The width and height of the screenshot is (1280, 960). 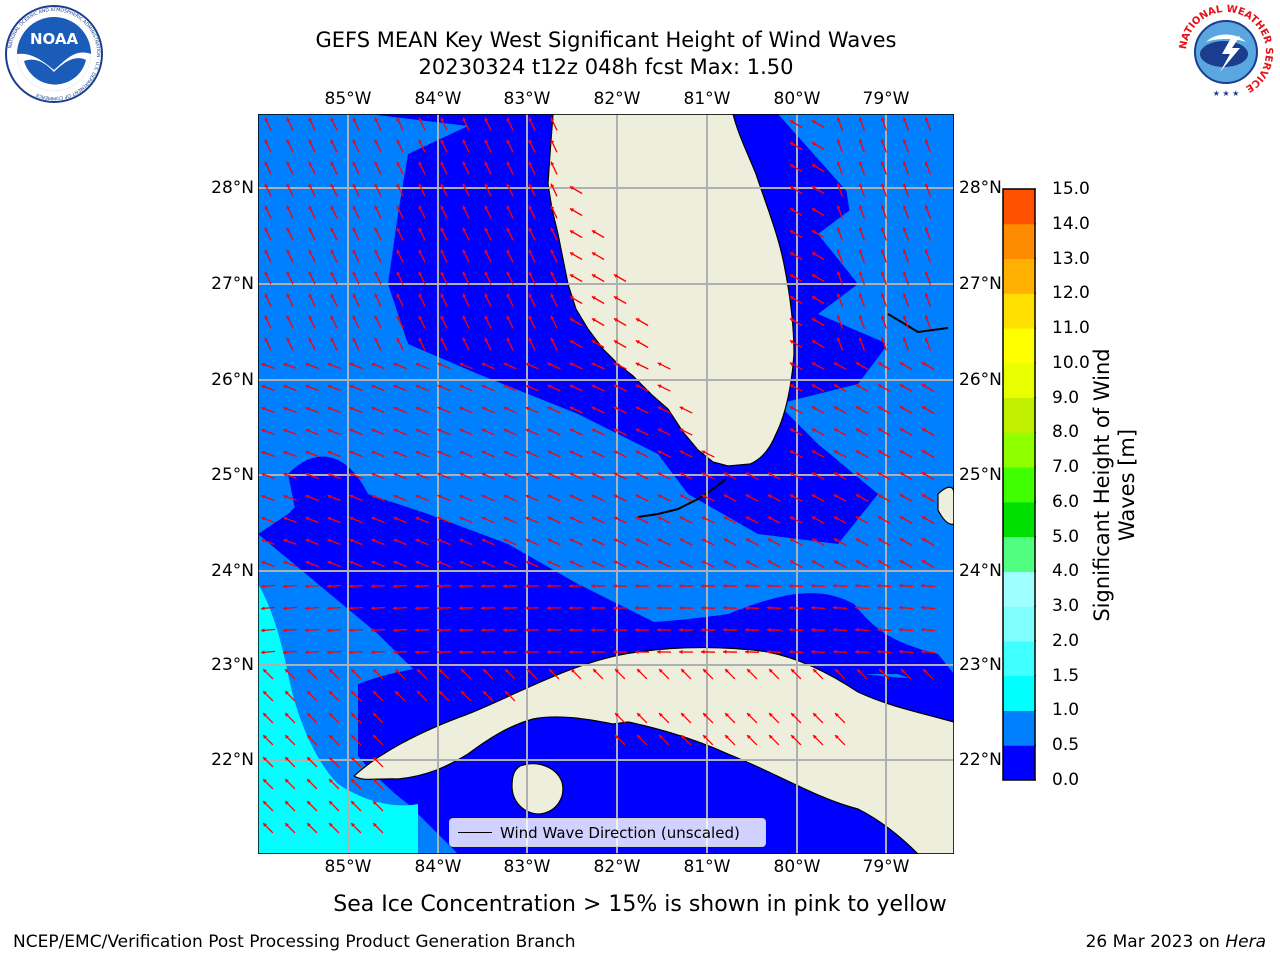 What do you see at coordinates (707, 867) in the screenshot?
I see `lon-tick-bottom-81w: 81°W` at bounding box center [707, 867].